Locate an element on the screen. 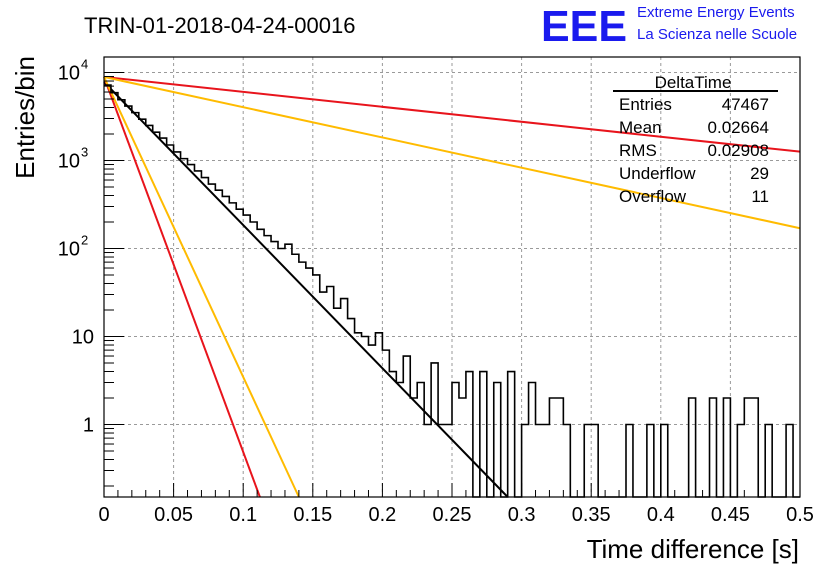  x-tick-label: 0.15 is located at coordinates (312, 515).